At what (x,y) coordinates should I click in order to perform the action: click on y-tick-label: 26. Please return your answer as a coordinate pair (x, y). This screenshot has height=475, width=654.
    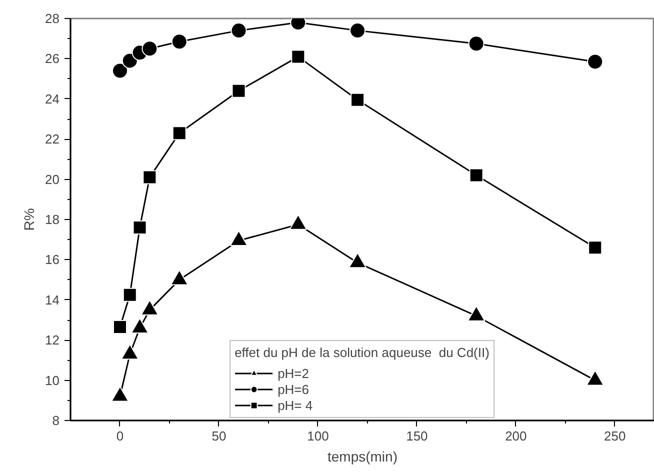
    Looking at the image, I should click on (52, 58).